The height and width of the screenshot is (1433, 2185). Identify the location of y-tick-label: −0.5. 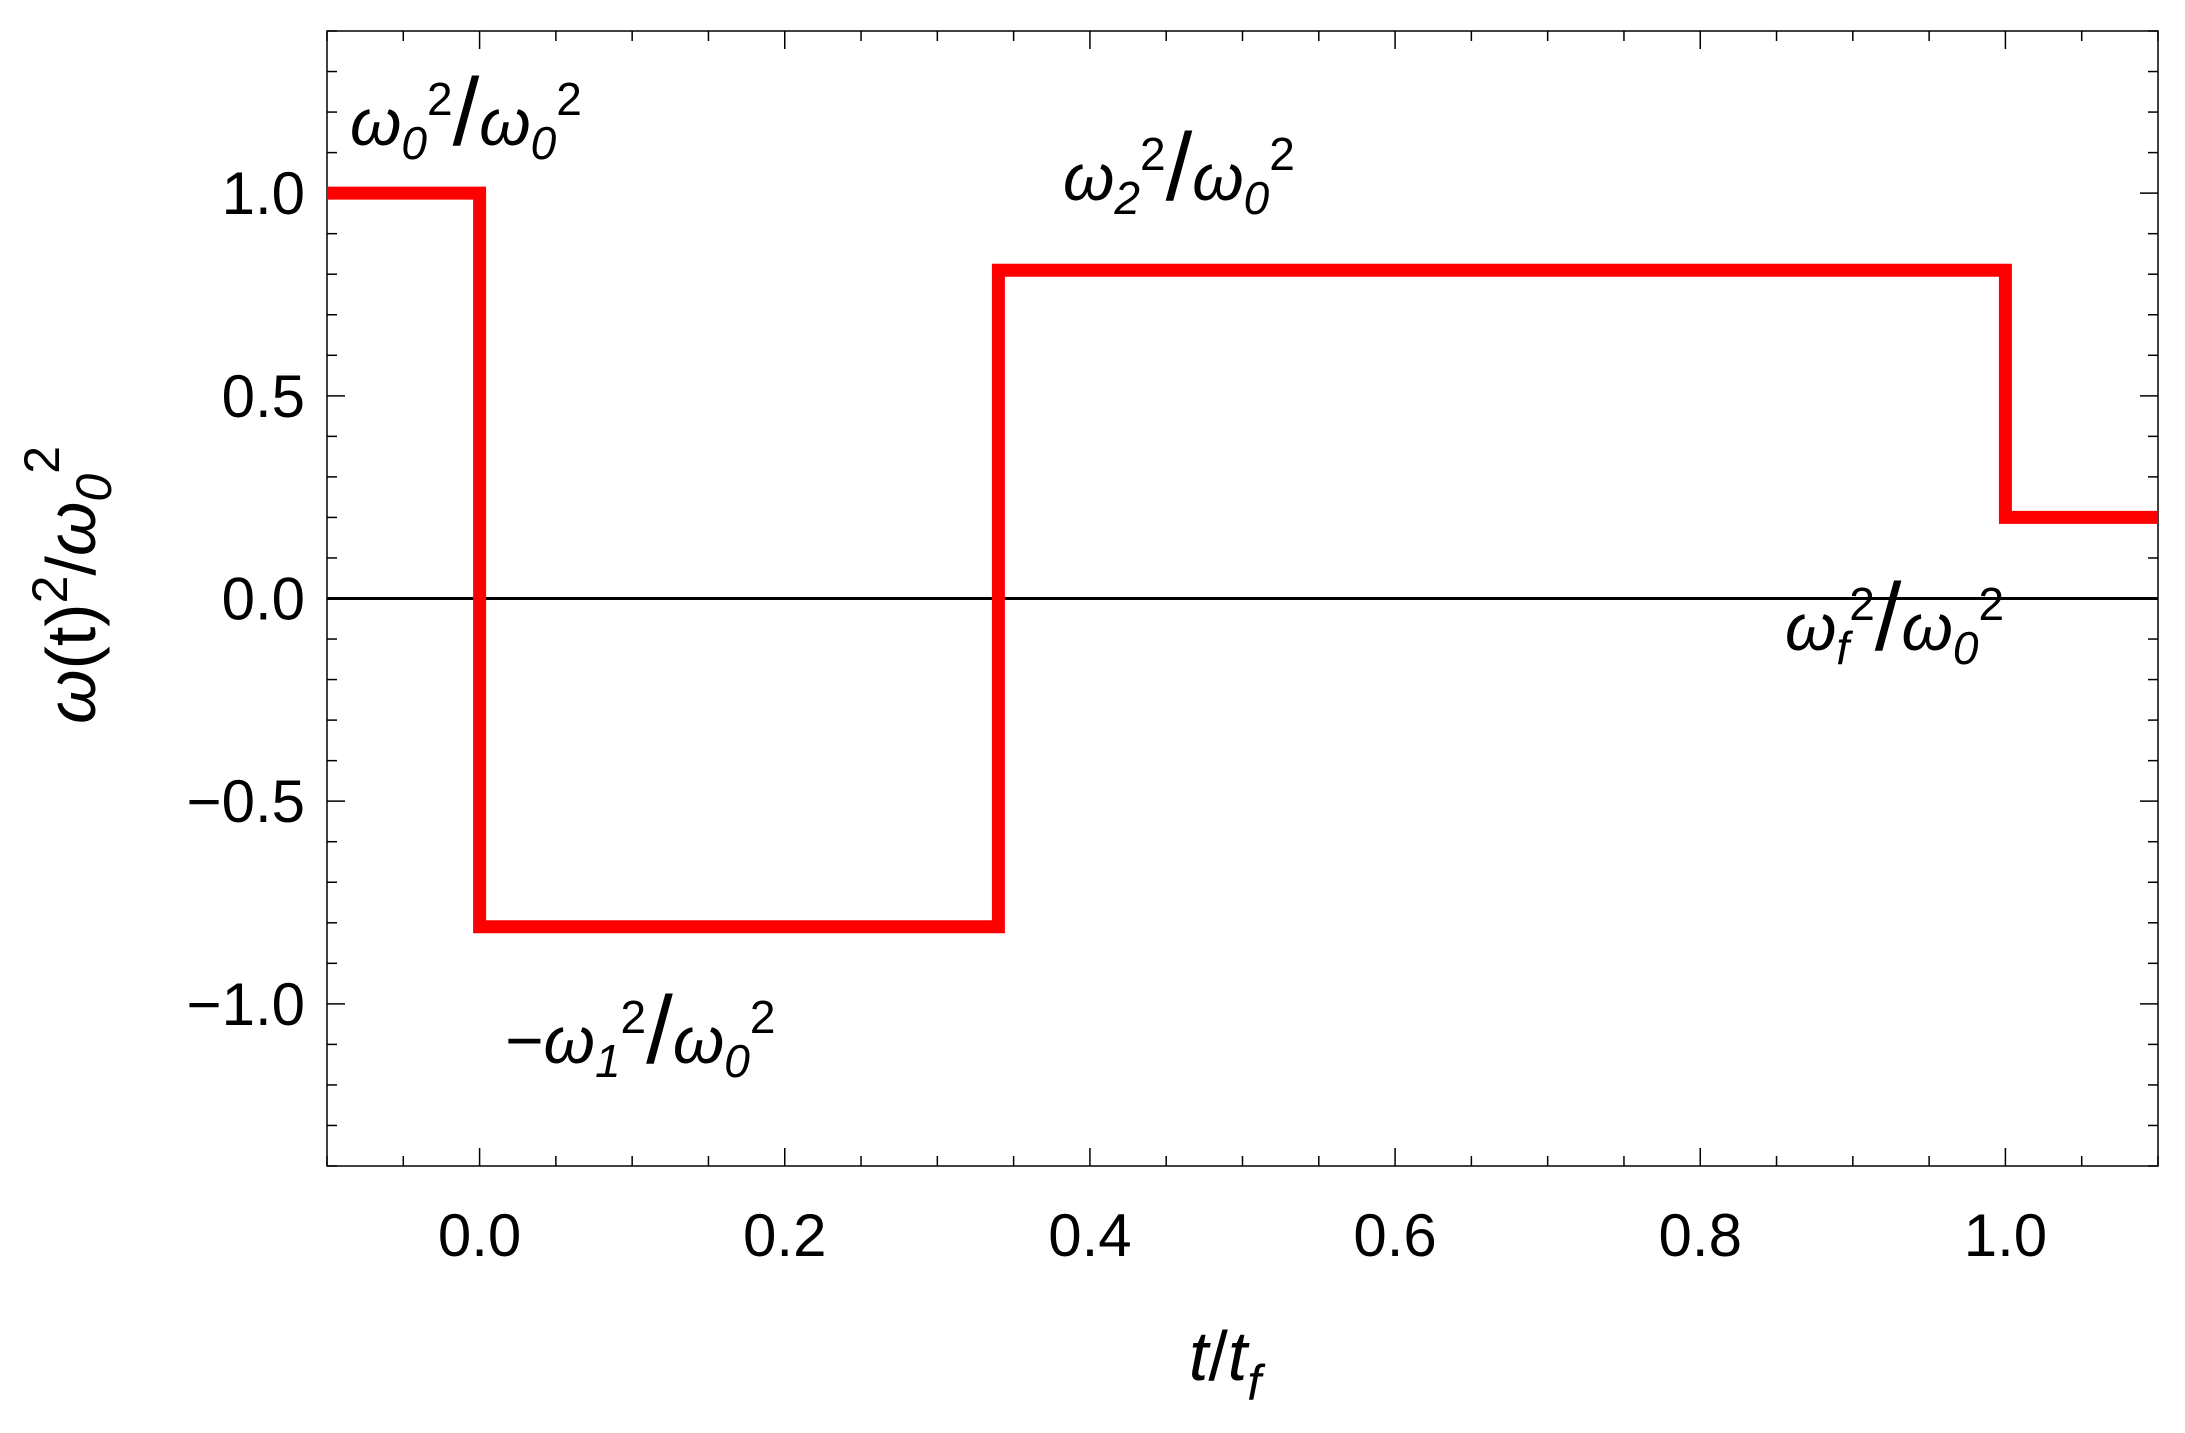
(246, 801).